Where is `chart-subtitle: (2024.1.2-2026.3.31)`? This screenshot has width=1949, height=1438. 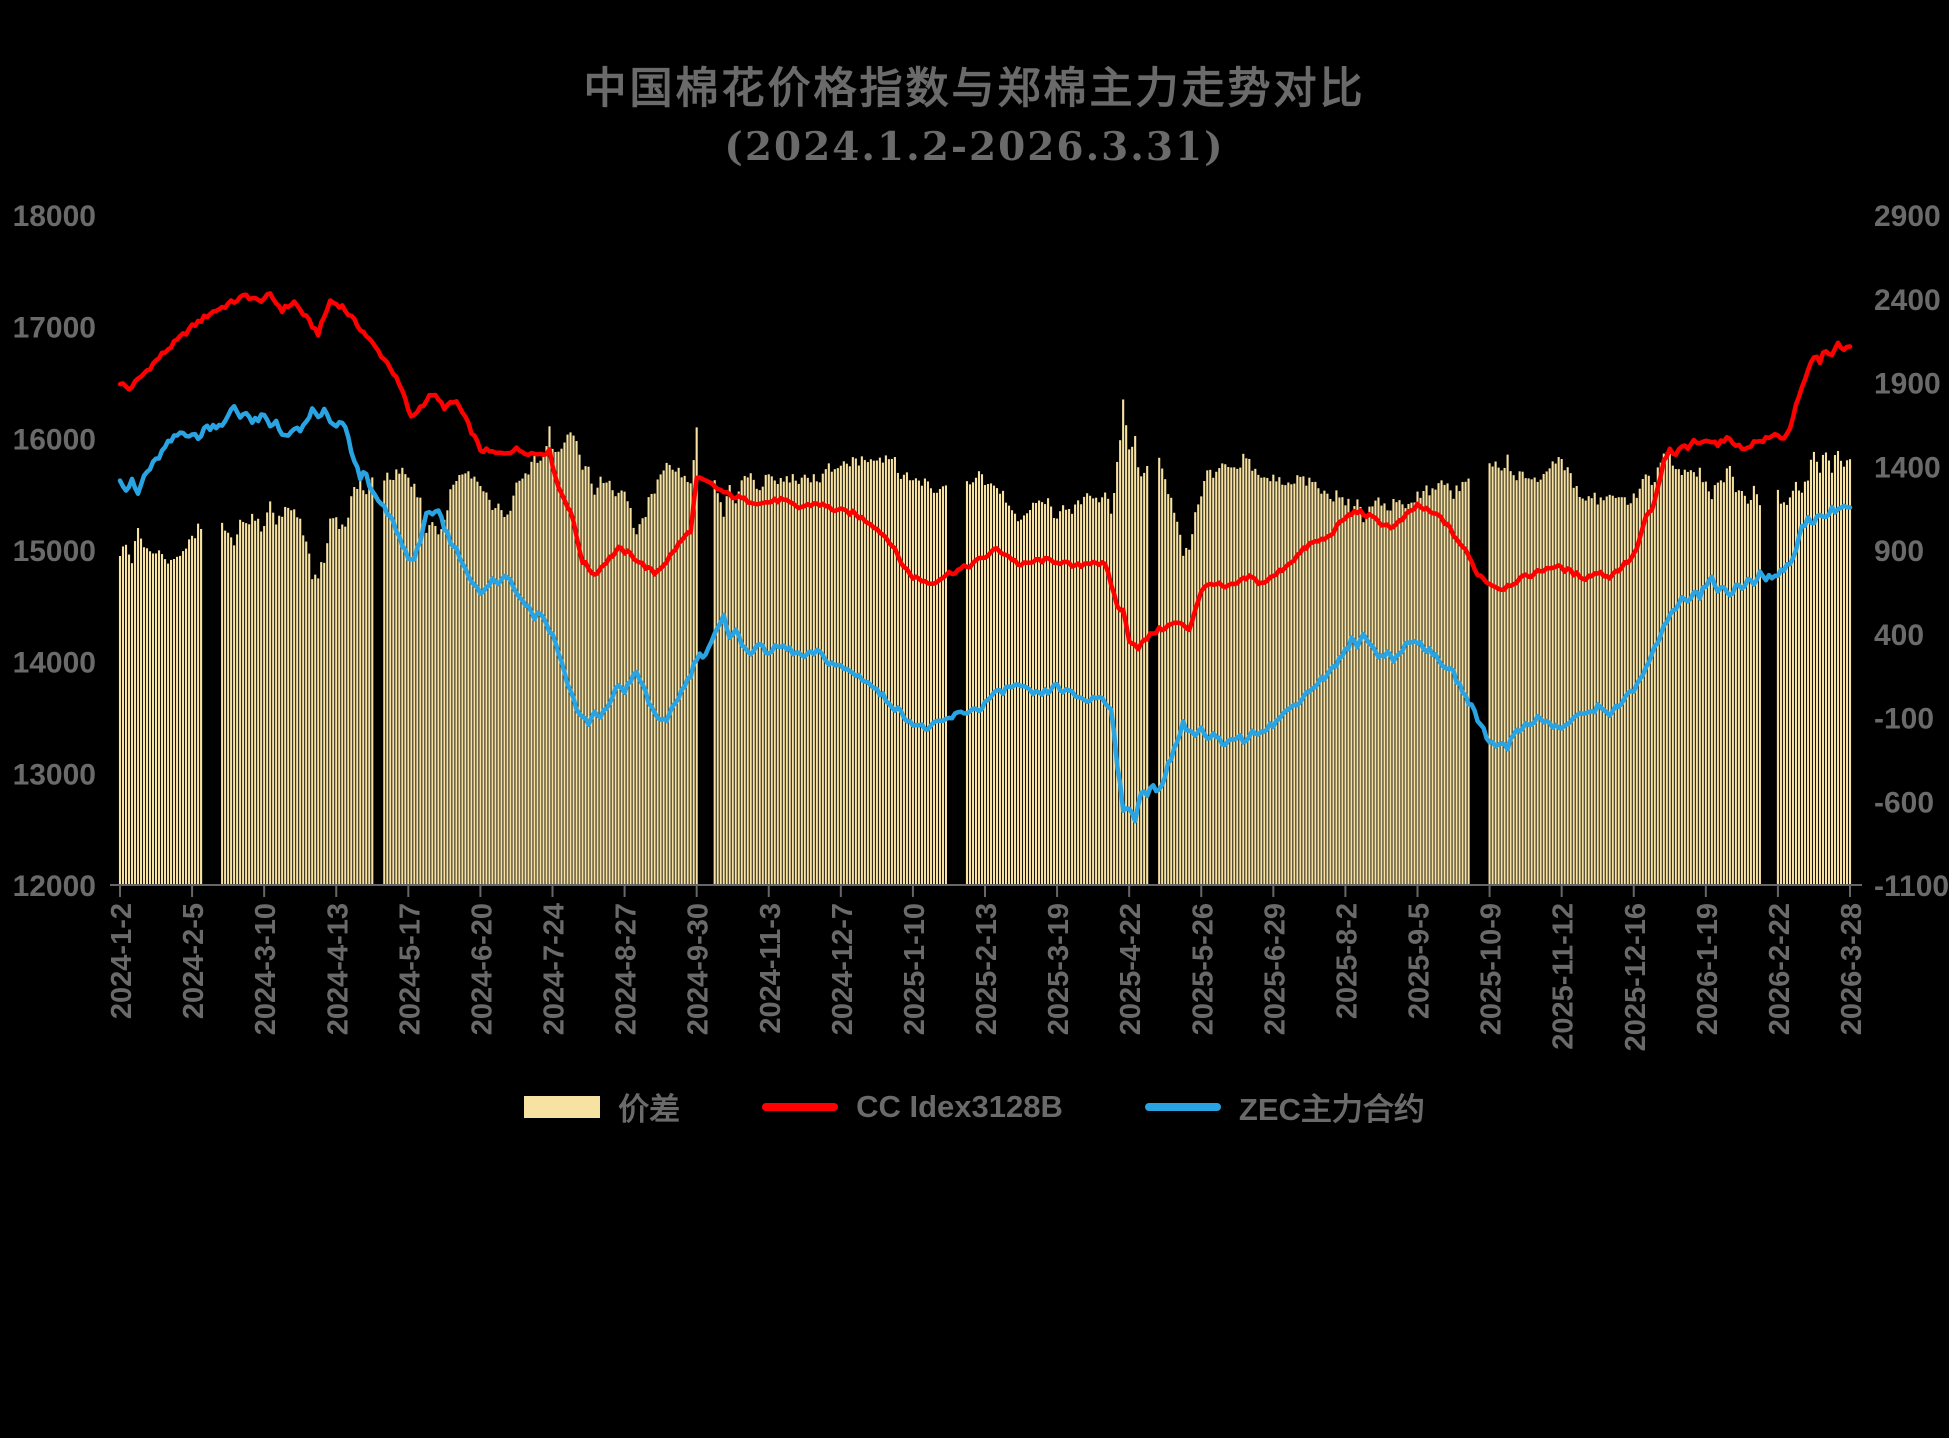
chart-subtitle: (2024.1.2-2026.3.31) is located at coordinates (974, 147).